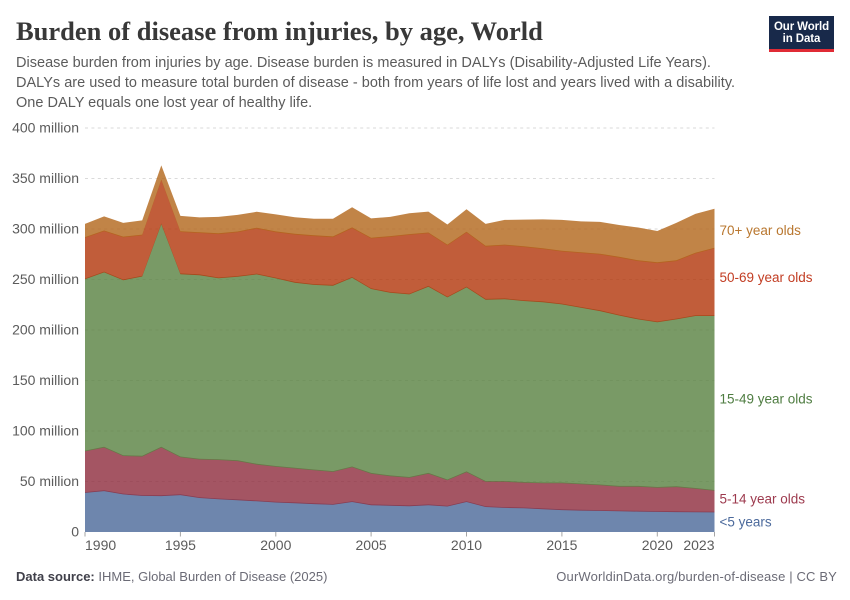 Image resolution: width=850 pixels, height=600 pixels. Describe the element at coordinates (466, 545) in the screenshot. I see `svg-text: 2010` at that location.